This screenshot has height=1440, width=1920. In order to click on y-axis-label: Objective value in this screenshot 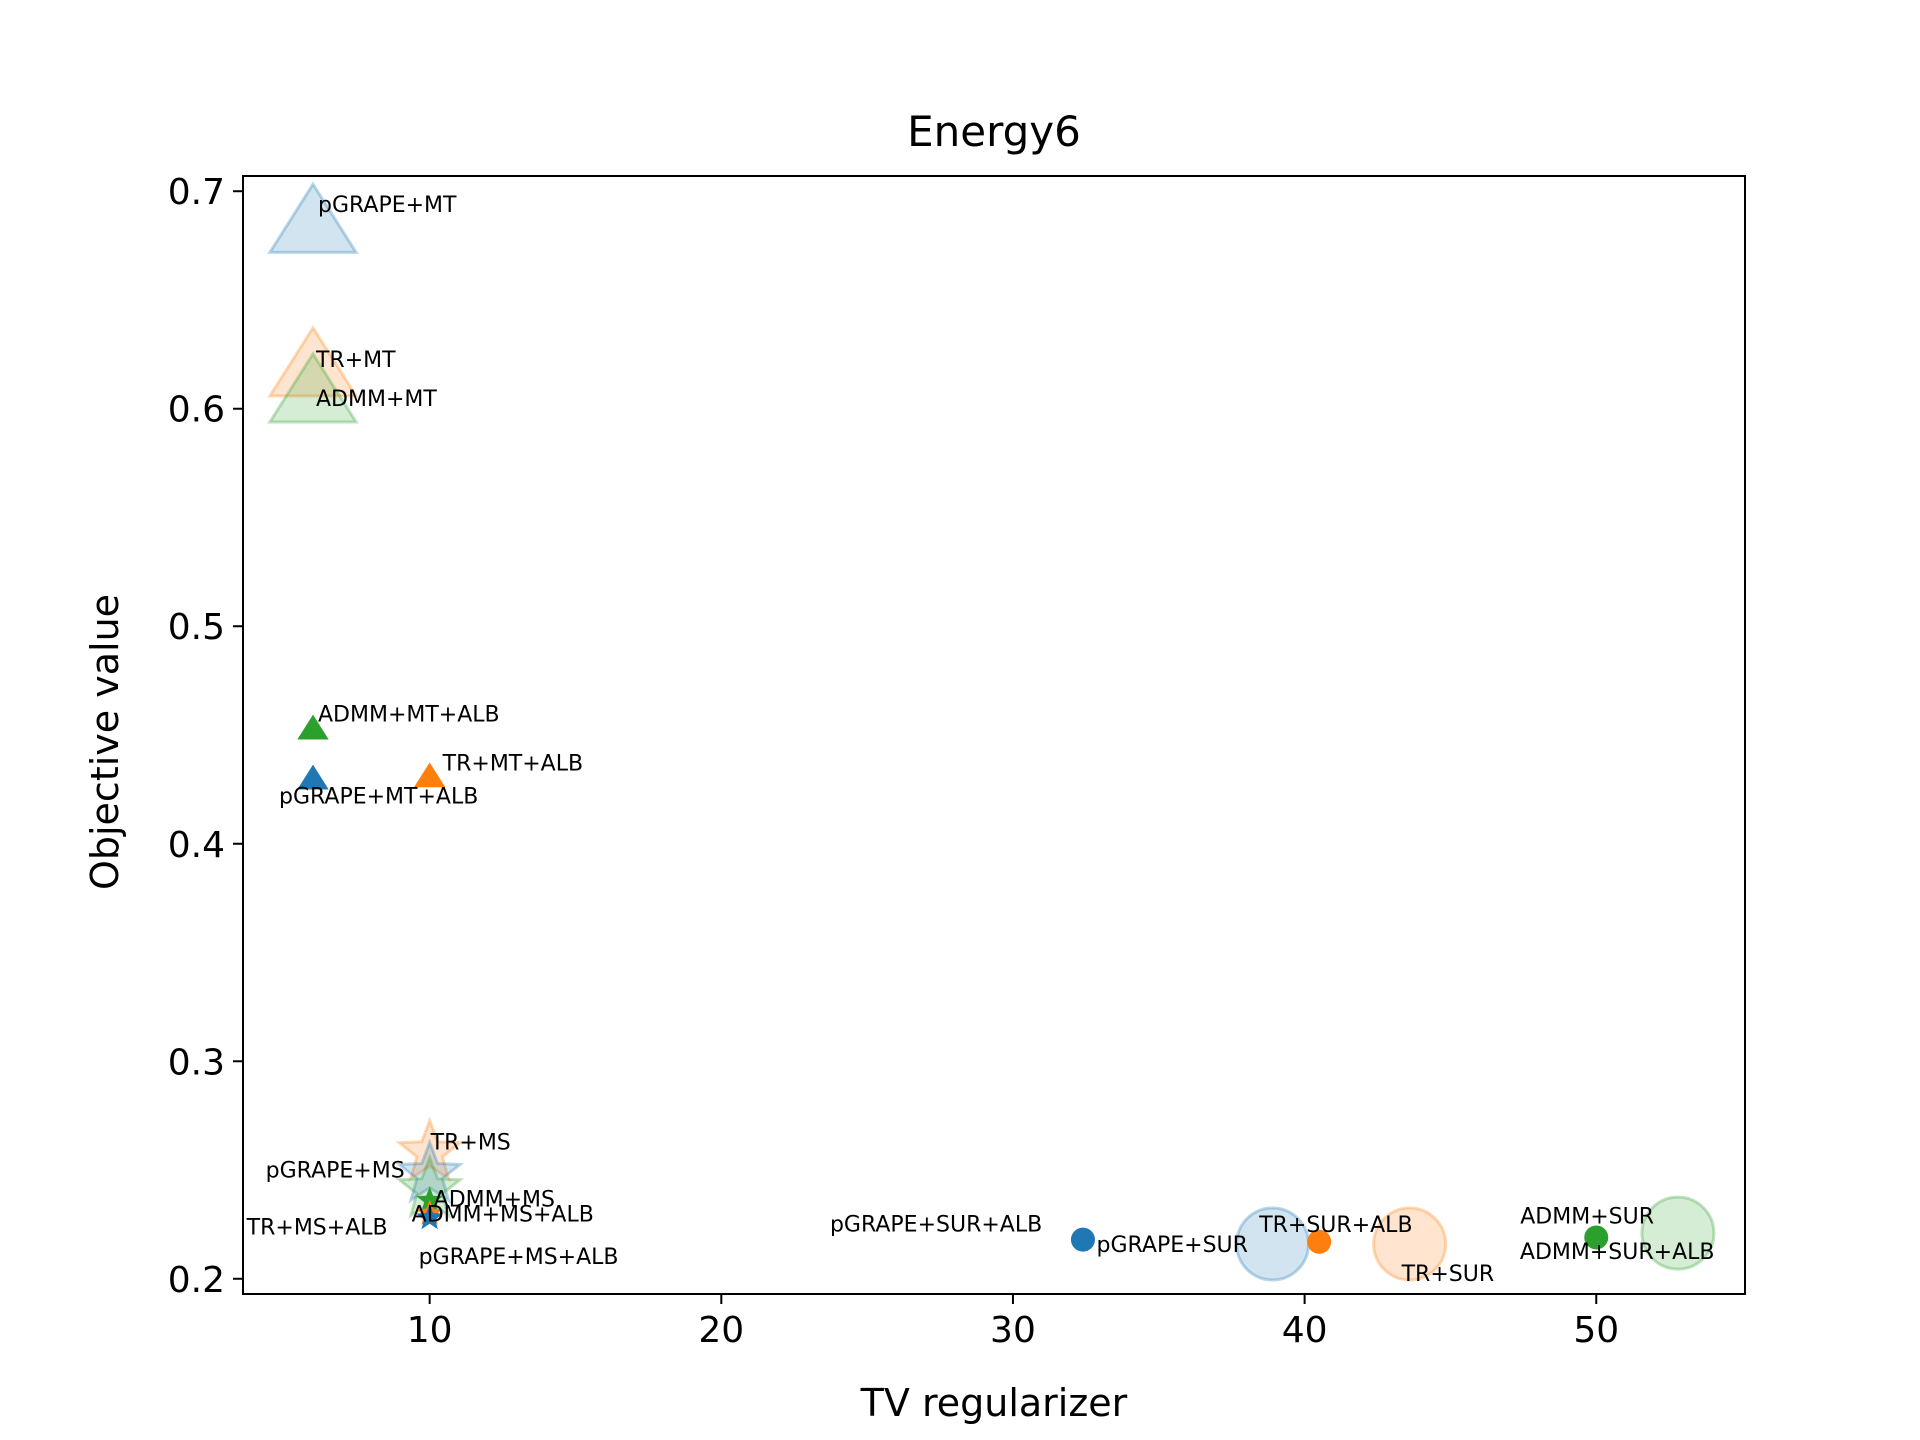, I will do `click(105, 742)`.